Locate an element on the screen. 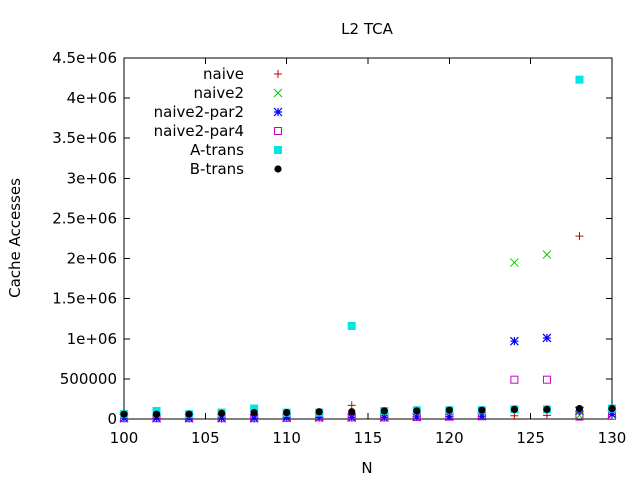 The width and height of the screenshot is (640, 480). legend-item: naive2 is located at coordinates (238, 93).